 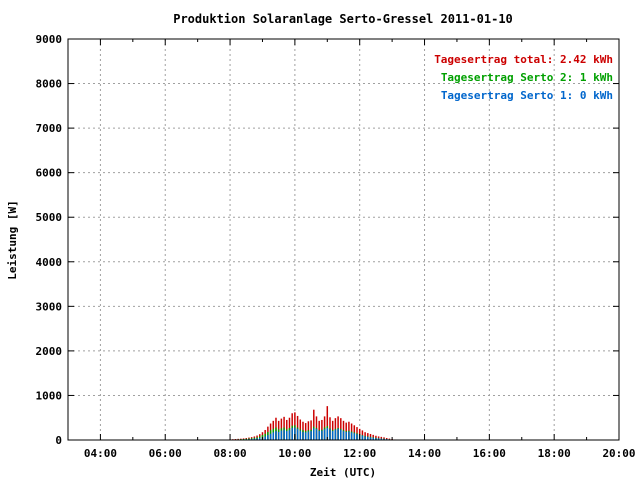 What do you see at coordinates (49, 306) in the screenshot?
I see `y-tick-label: 3000` at bounding box center [49, 306].